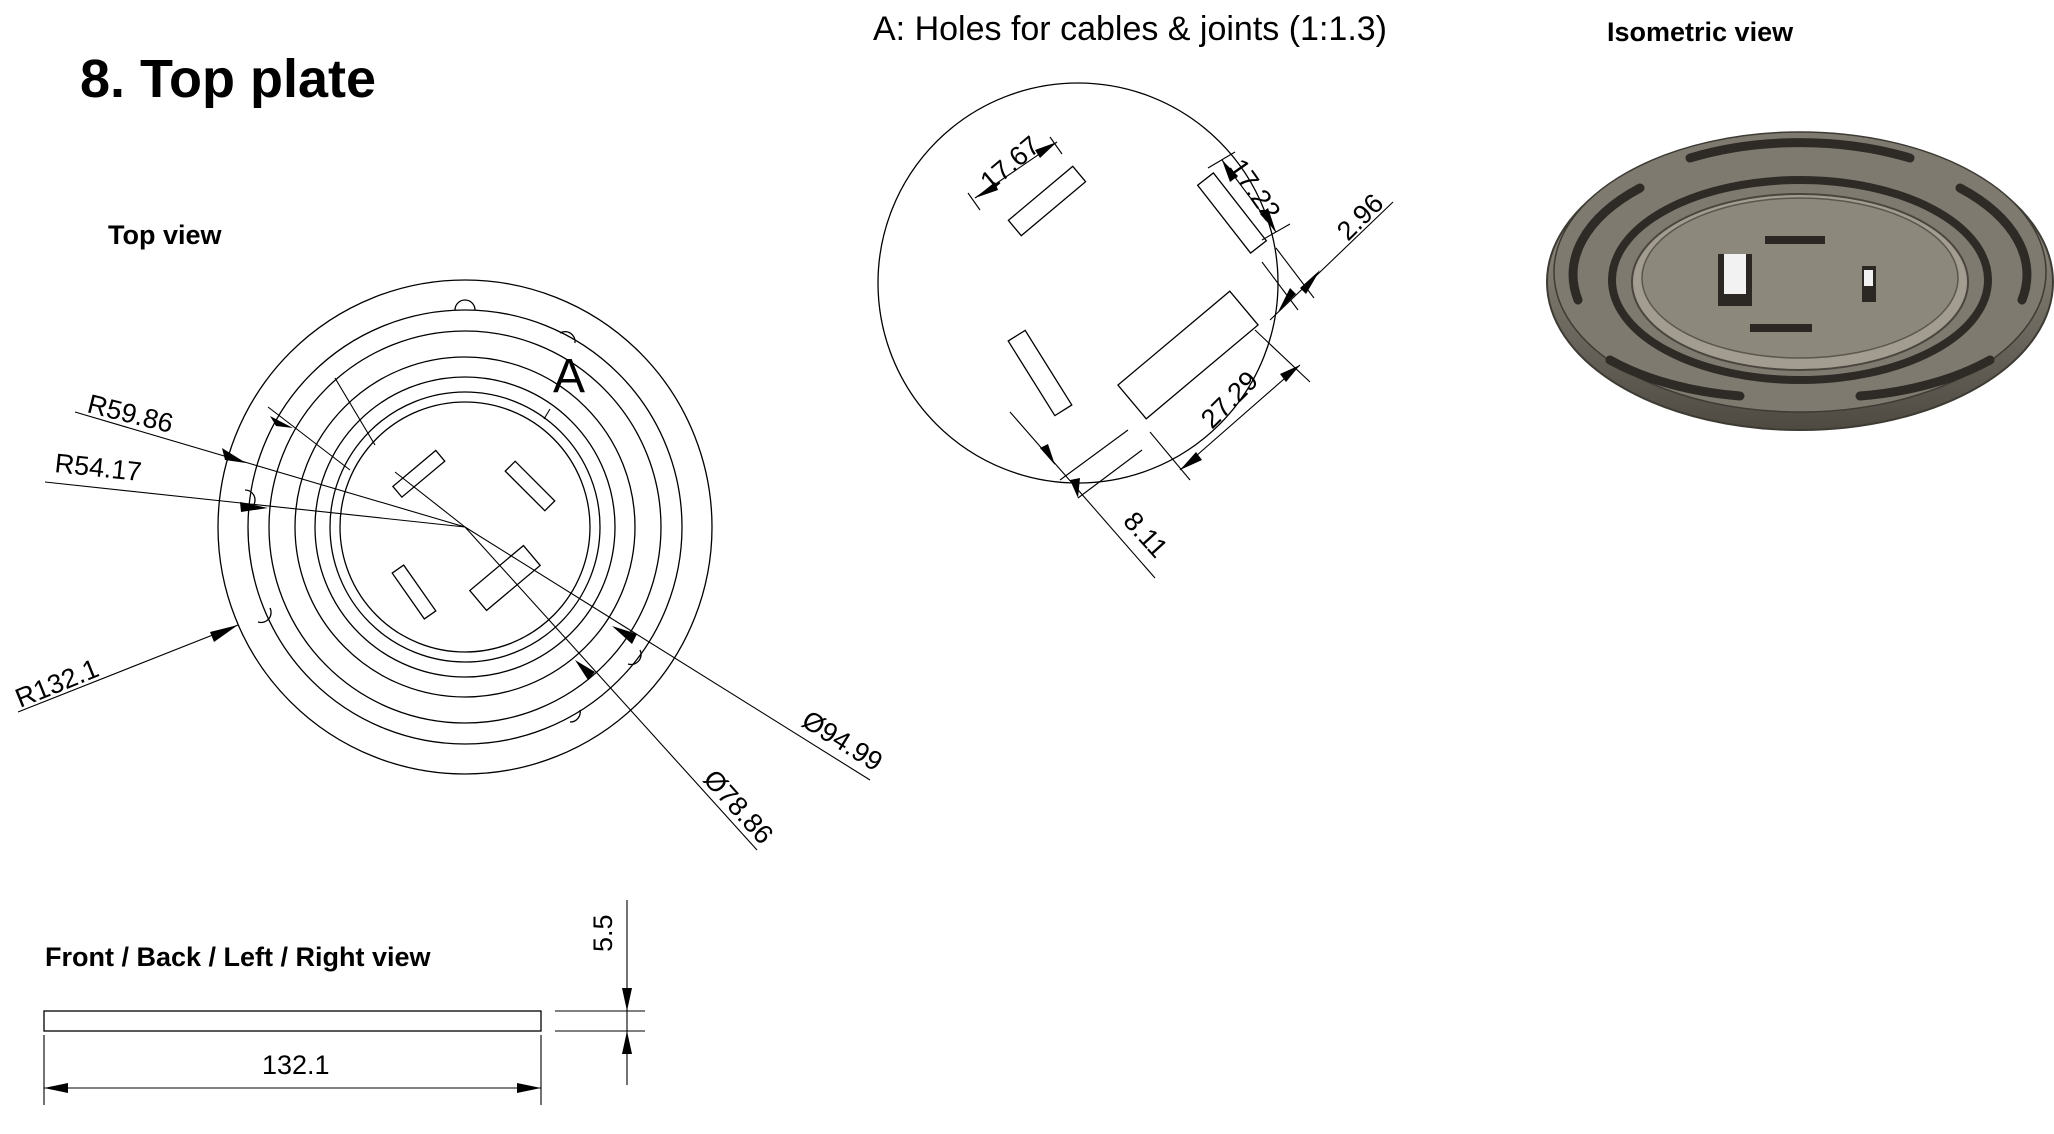 The width and height of the screenshot is (2054, 1134). Describe the element at coordinates (165, 235) in the screenshot. I see `top-view-label: Top view` at that location.